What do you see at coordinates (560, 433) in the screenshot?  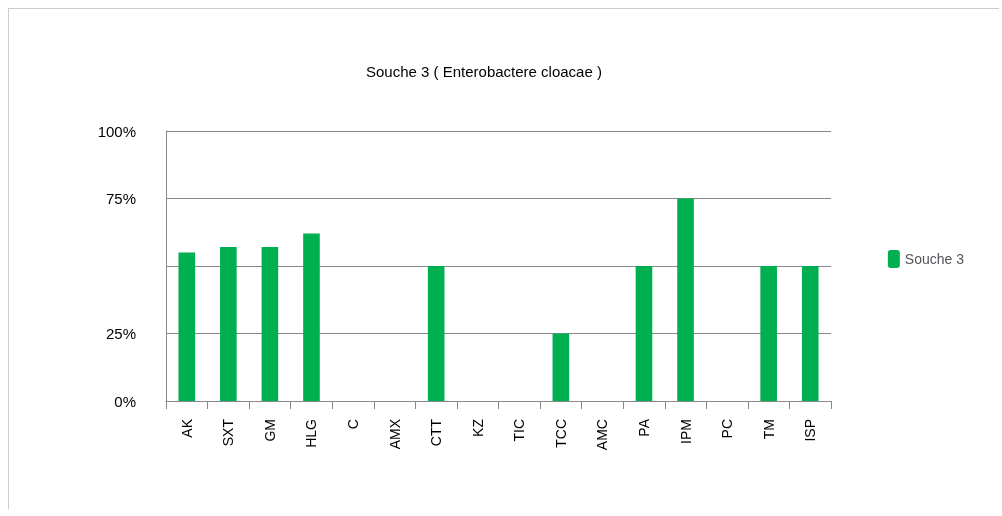 I see `x-tick-label: TCC` at bounding box center [560, 433].